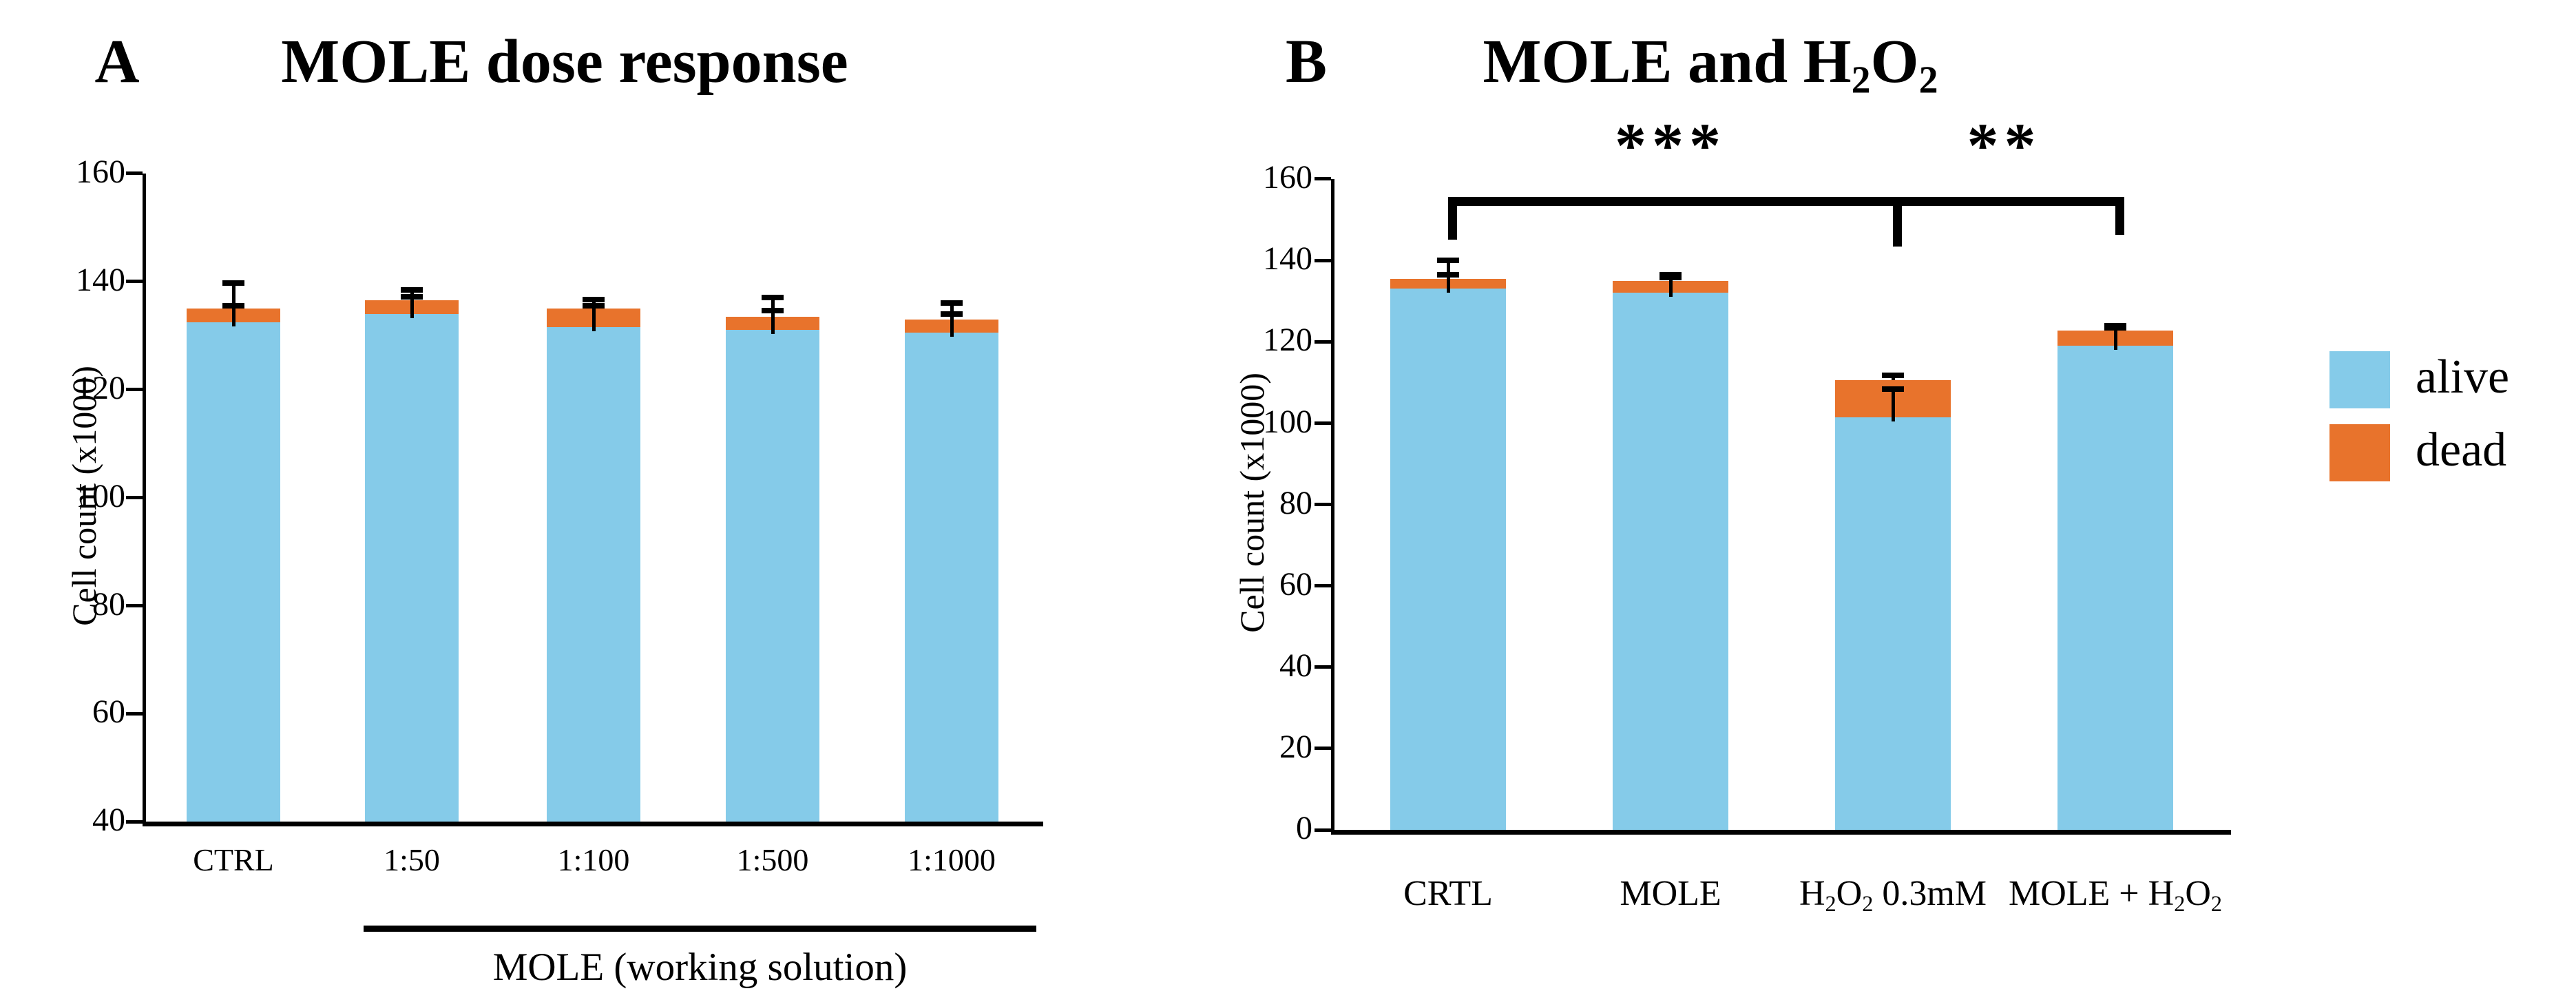 This screenshot has height=1002, width=2576. Describe the element at coordinates (2359, 379) in the screenshot. I see `legend-swatch-alive` at that location.